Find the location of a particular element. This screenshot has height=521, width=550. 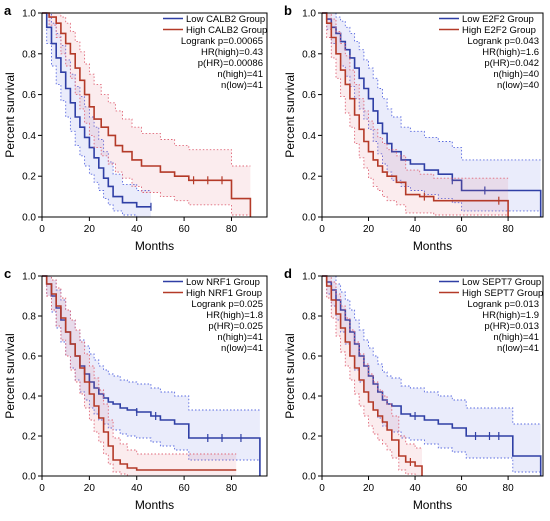

series-low is located at coordinates (97, 115).